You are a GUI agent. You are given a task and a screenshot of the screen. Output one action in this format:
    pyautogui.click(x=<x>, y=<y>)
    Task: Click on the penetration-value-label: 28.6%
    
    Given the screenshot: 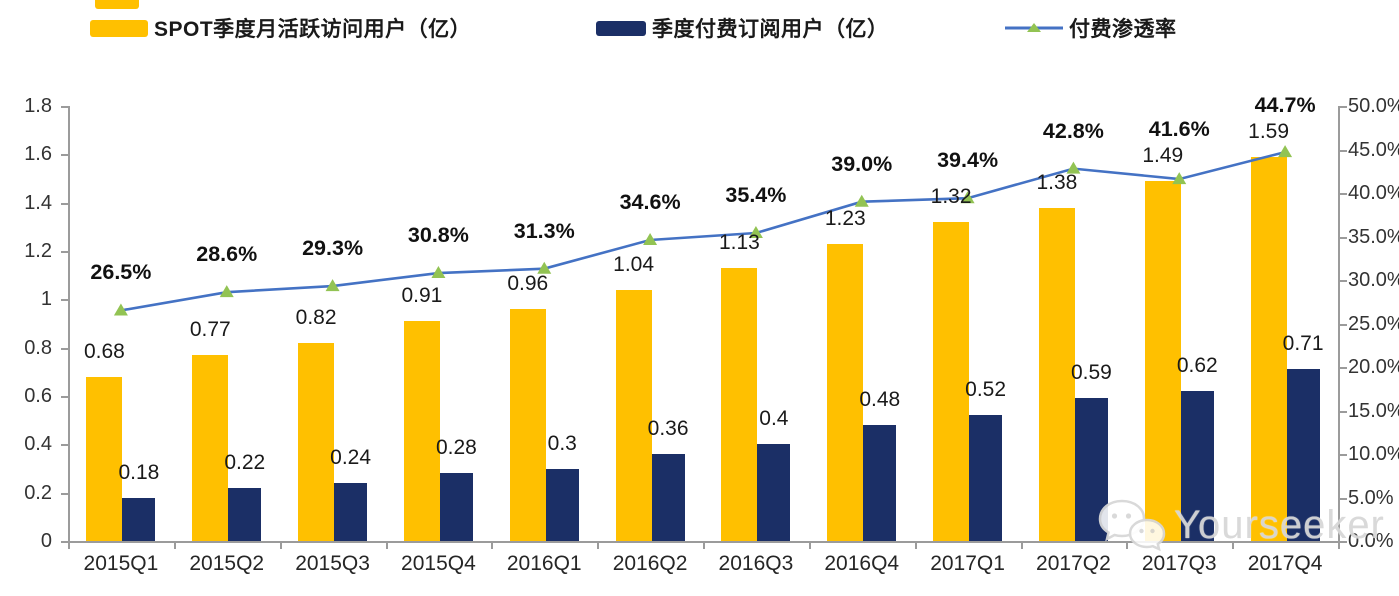 What is the action you would take?
    pyautogui.click(x=227, y=254)
    